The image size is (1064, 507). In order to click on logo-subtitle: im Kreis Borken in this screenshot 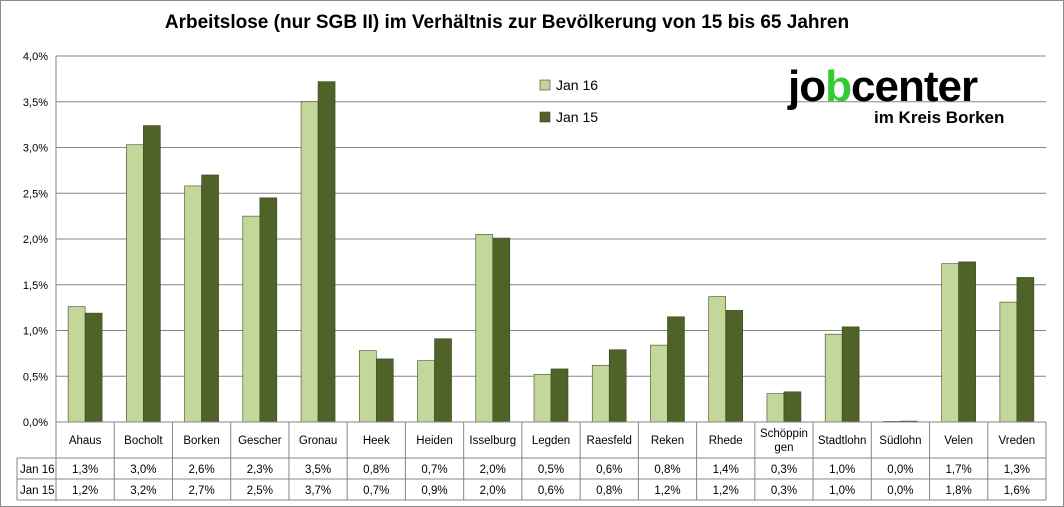, I will do `click(939, 117)`.